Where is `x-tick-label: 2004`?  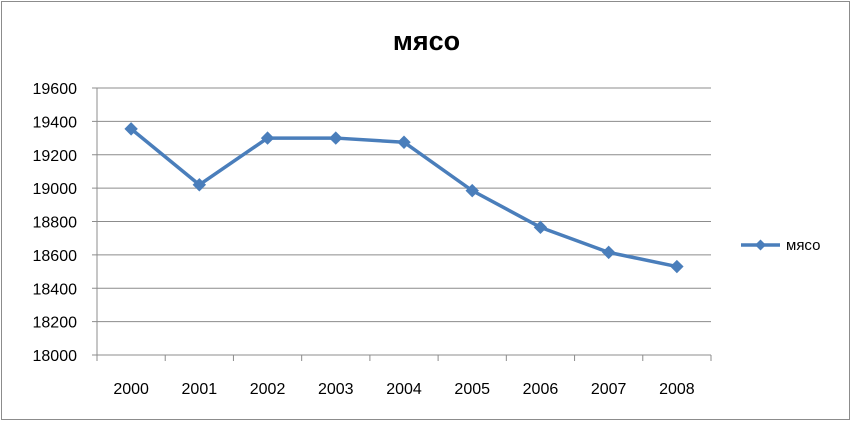
x-tick-label: 2004 is located at coordinates (404, 389).